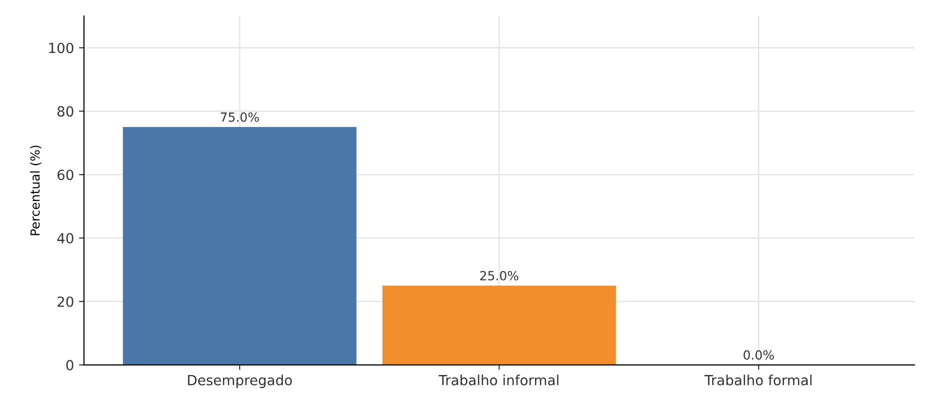 The height and width of the screenshot is (401, 933). I want to click on x-tick-label: Trabalho informal, so click(498, 380).